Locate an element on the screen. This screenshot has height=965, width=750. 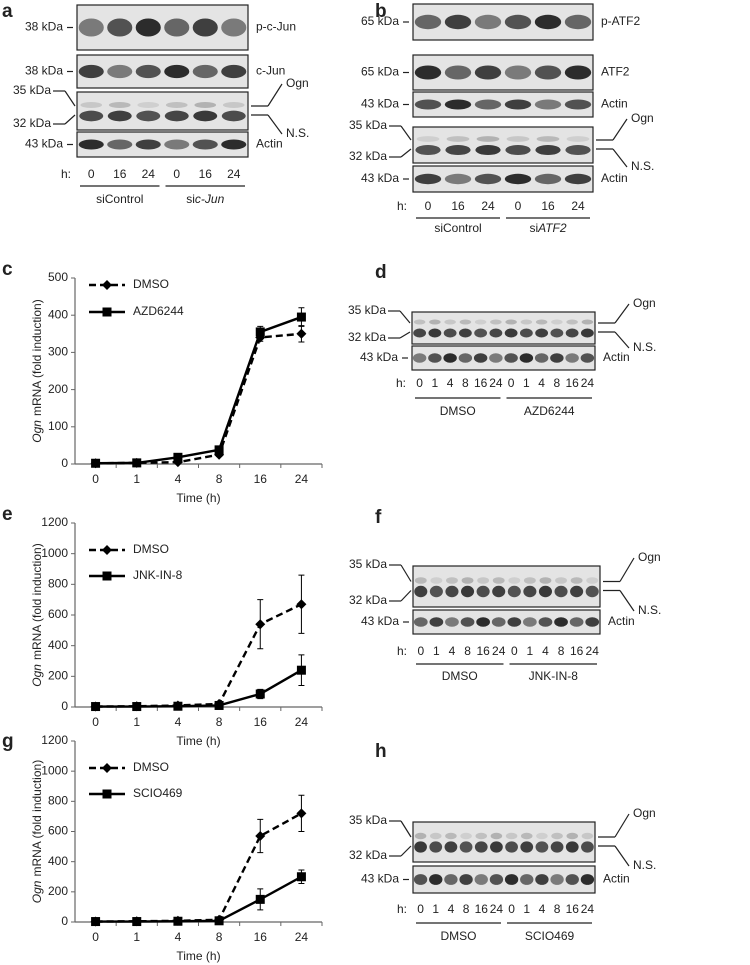
group-text: DMSO is located at coordinates (459, 936).